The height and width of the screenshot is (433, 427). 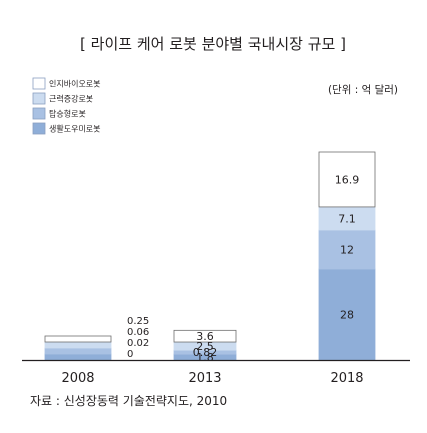 I want to click on chart-title: [ 라이프 케어 로봇 분야별 국내시장 규모 ], so click(x=213, y=44).